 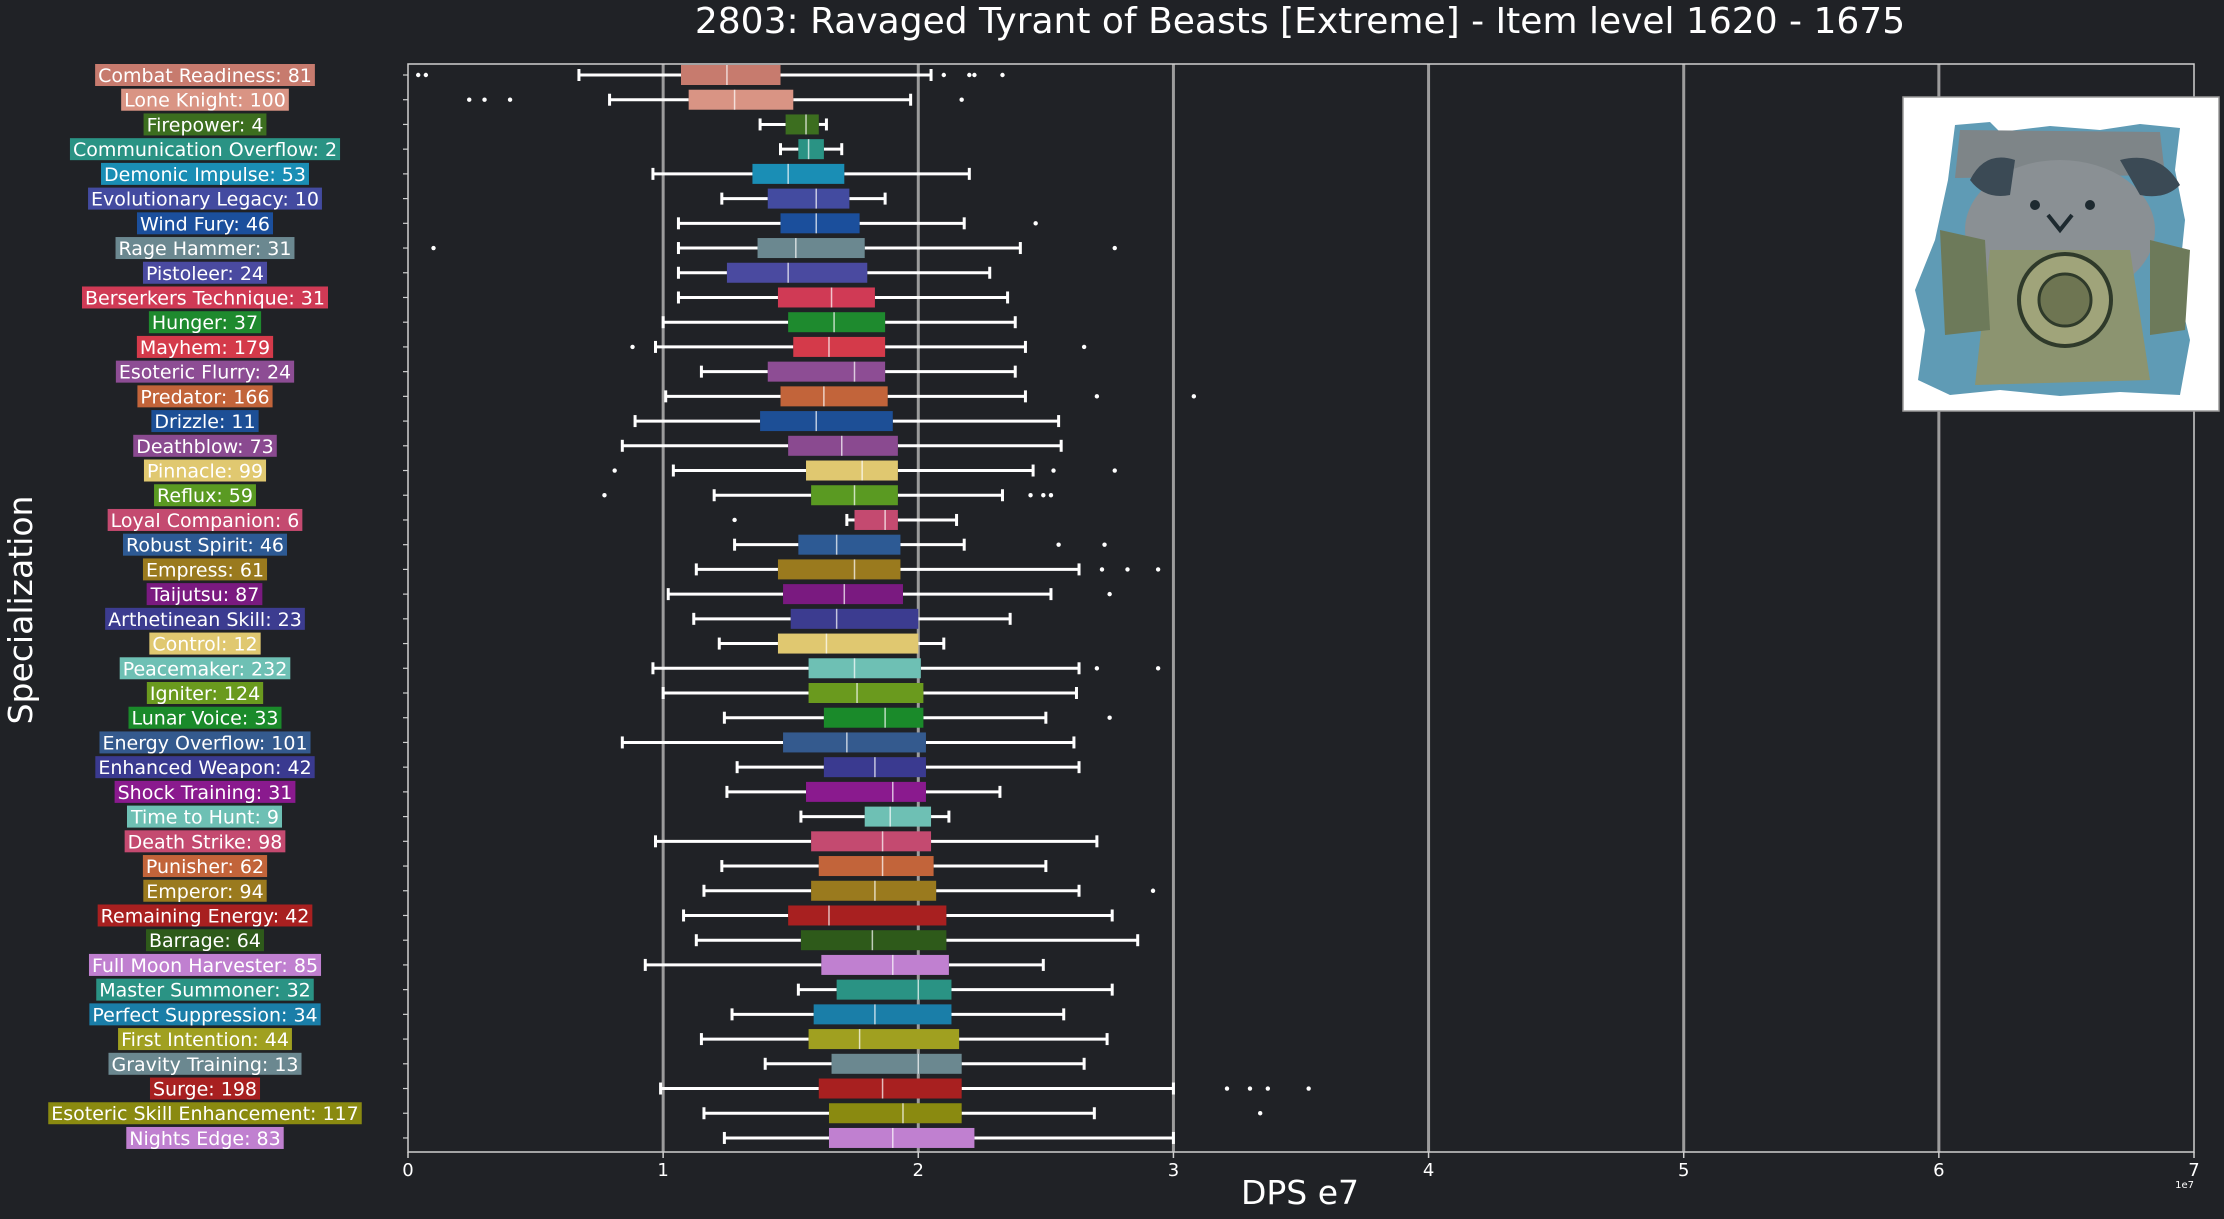 What do you see at coordinates (205, 101) in the screenshot?
I see `specialization-label: Lone Knight: 100` at bounding box center [205, 101].